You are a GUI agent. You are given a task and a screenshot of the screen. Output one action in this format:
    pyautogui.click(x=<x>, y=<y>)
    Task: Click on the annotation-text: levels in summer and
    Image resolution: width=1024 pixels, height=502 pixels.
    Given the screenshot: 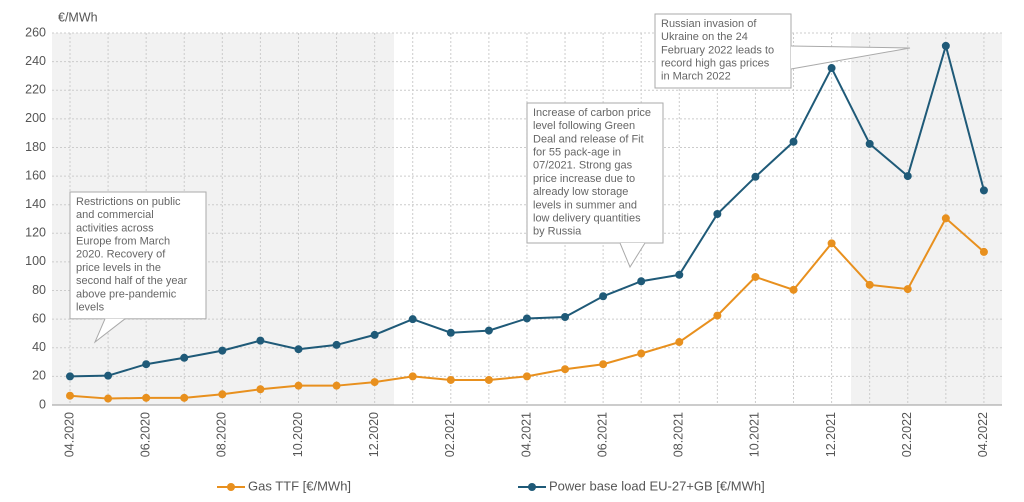 What is the action you would take?
    pyautogui.click(x=585, y=205)
    